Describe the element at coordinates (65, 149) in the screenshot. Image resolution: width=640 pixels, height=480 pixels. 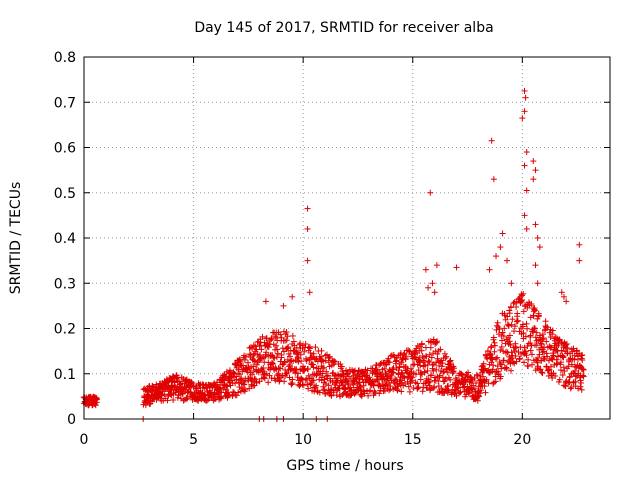
I see `y-tick-label: 0.6` at that location.